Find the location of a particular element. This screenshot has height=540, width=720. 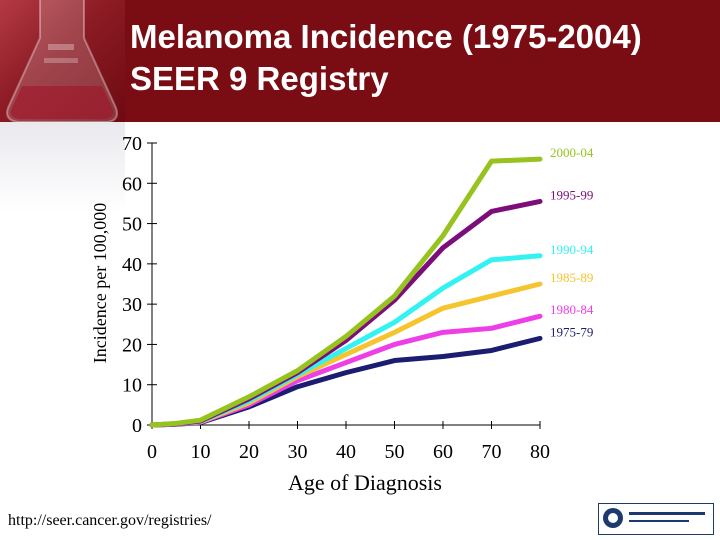

x-tick-label: 40 is located at coordinates (346, 452).